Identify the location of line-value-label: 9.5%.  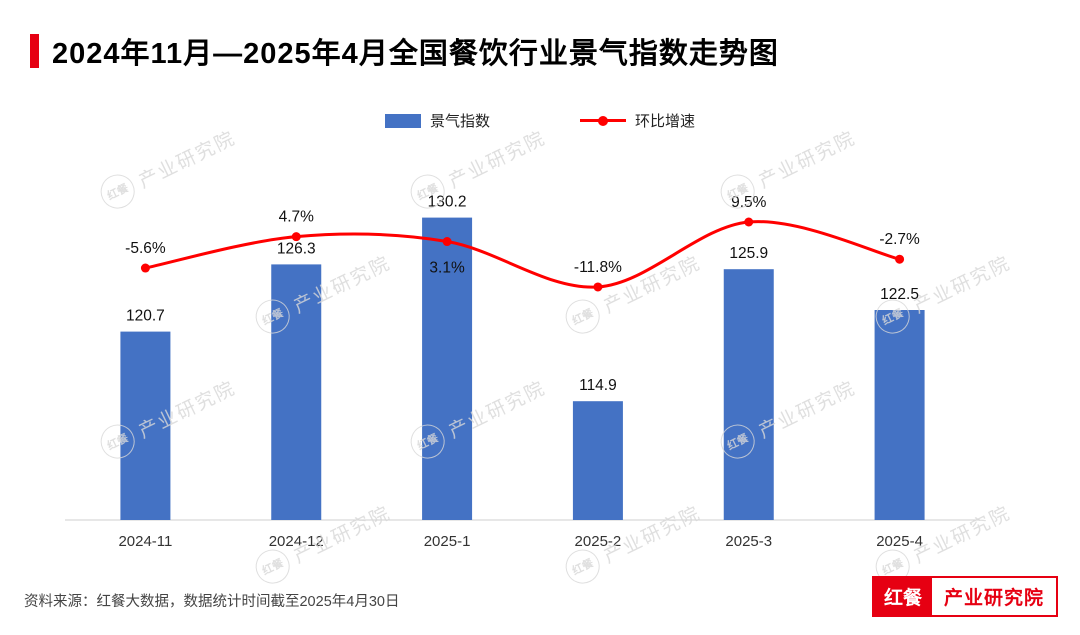
(749, 202).